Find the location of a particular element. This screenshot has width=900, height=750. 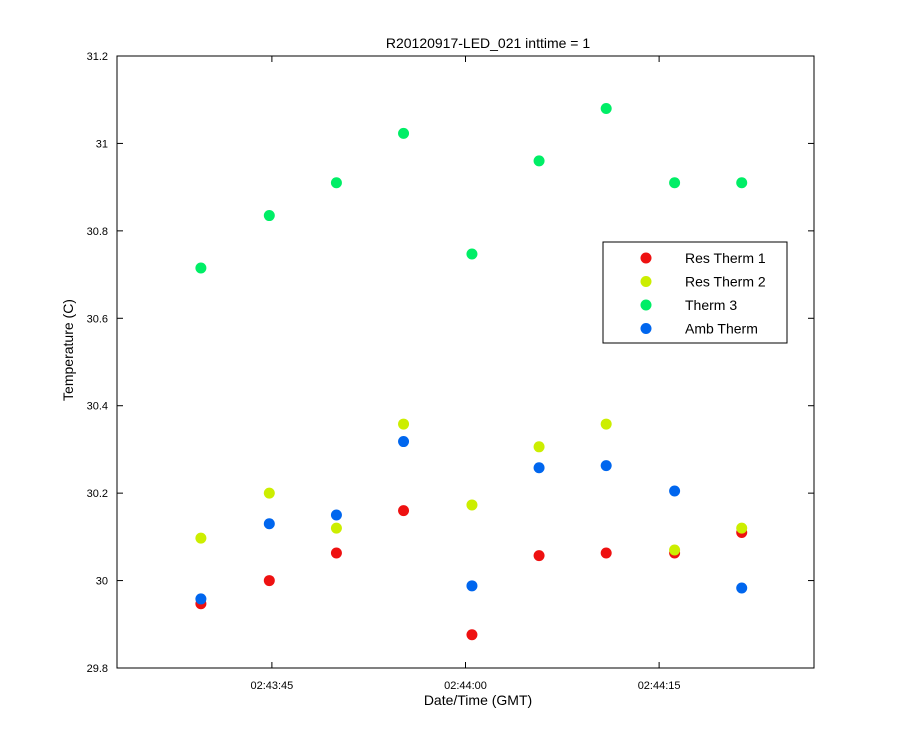

legend: Res Therm 1 Res Therm 2 Therm 3 Amb Therm is located at coordinates (695, 292).